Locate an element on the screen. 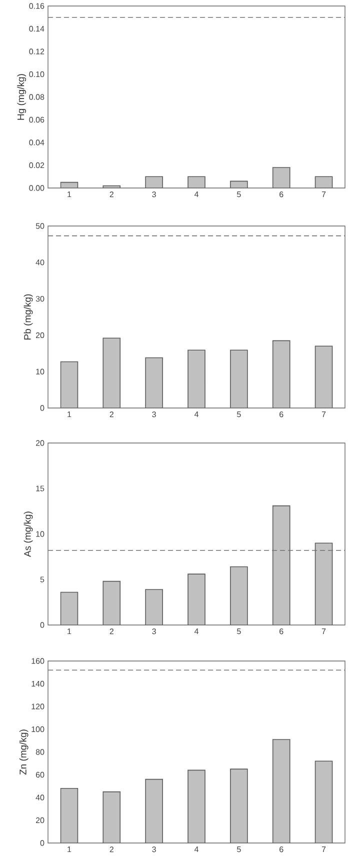 The height and width of the screenshot is (864, 348). y-tick-label: 5 is located at coordinates (42, 579).